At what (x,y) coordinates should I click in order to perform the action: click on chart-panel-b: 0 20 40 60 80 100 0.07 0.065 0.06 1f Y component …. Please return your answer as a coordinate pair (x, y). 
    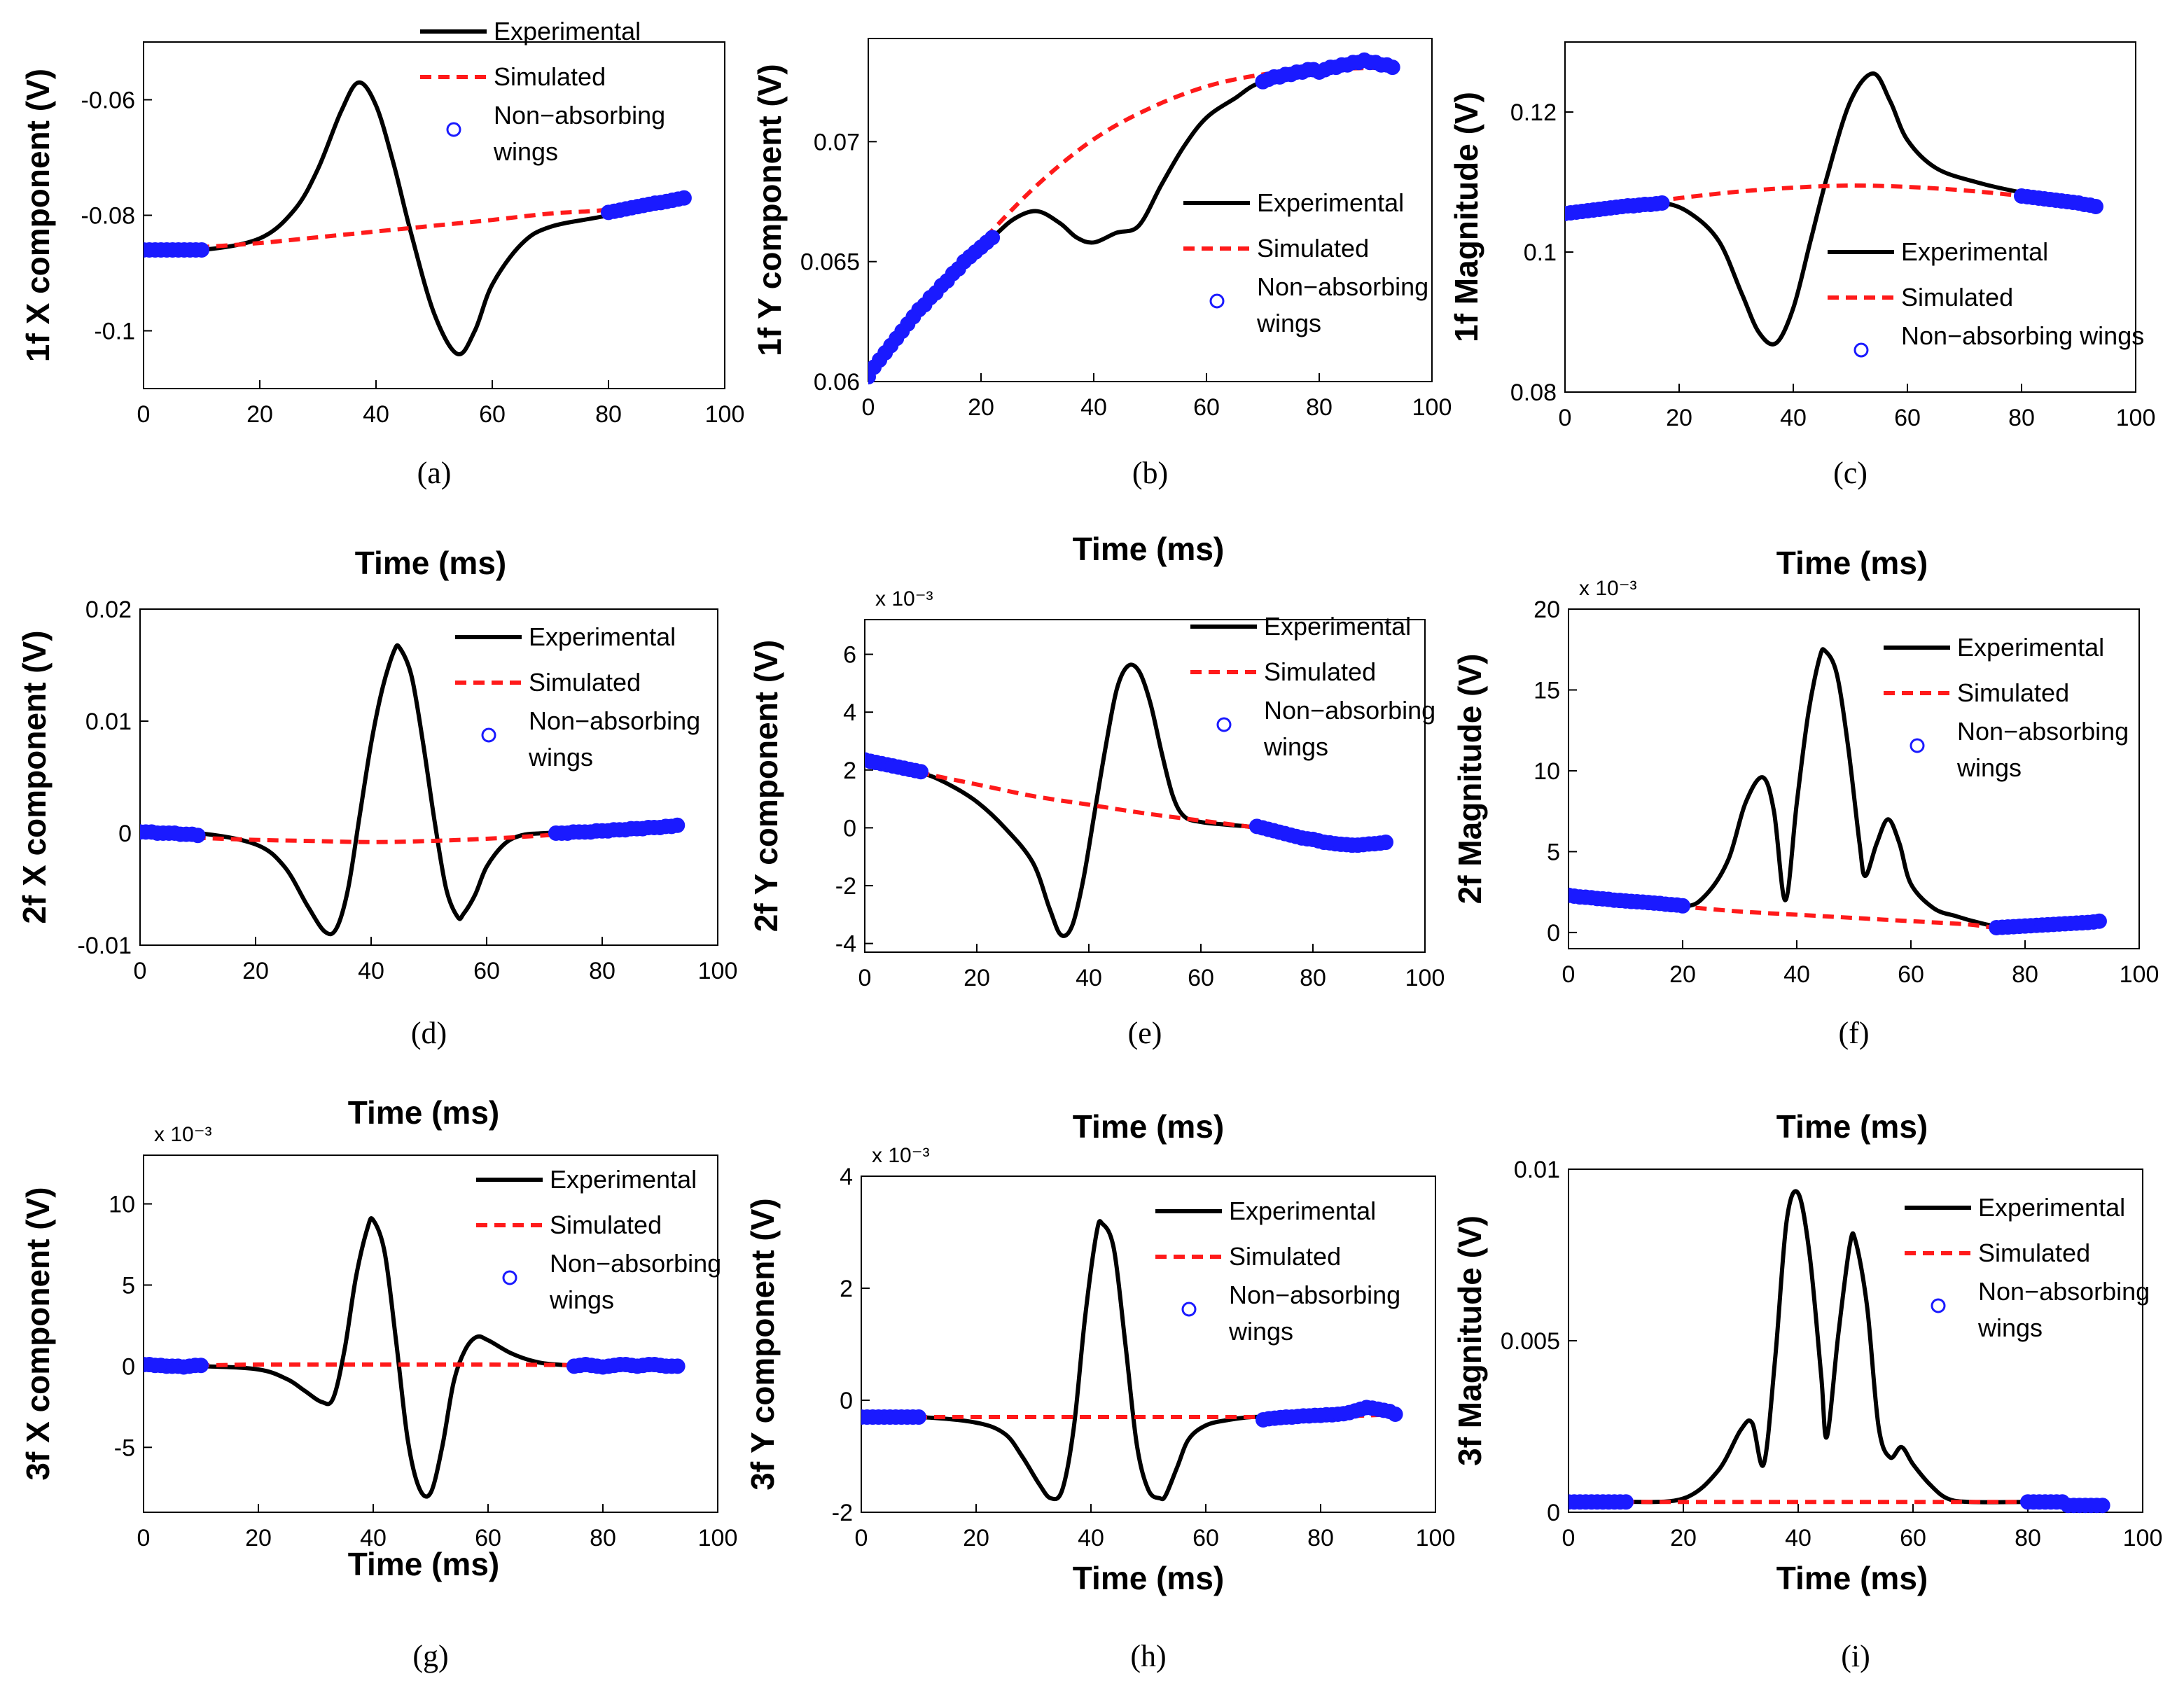
    Looking at the image, I should click on (1101, 302).